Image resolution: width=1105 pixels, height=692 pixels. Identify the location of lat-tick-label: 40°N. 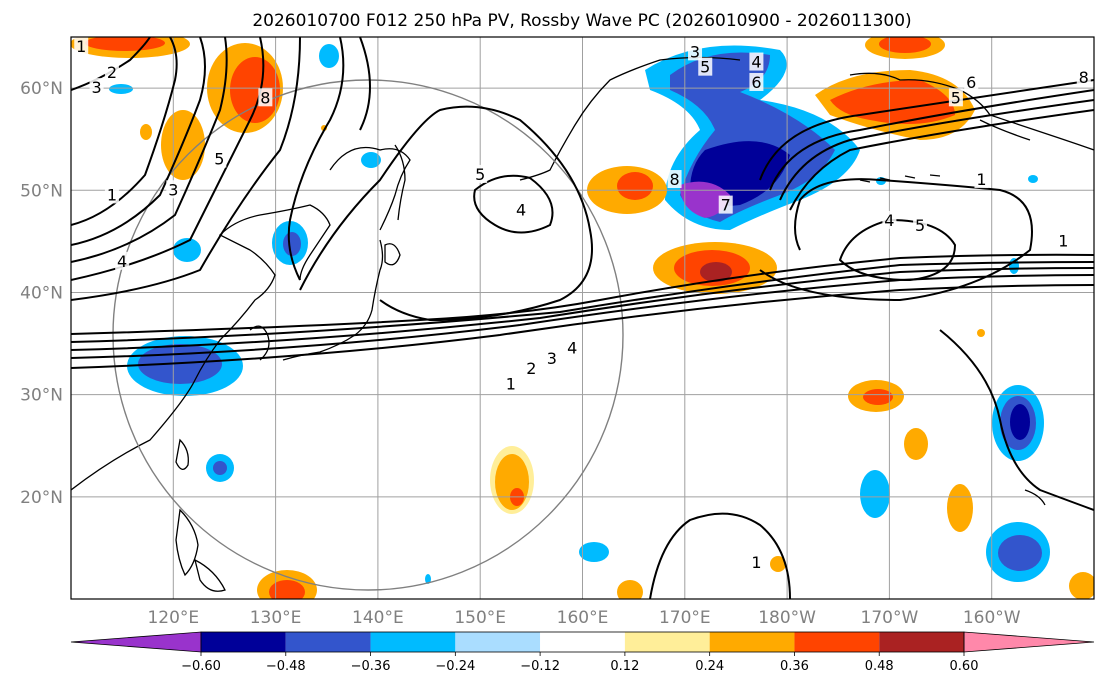
(41, 293).